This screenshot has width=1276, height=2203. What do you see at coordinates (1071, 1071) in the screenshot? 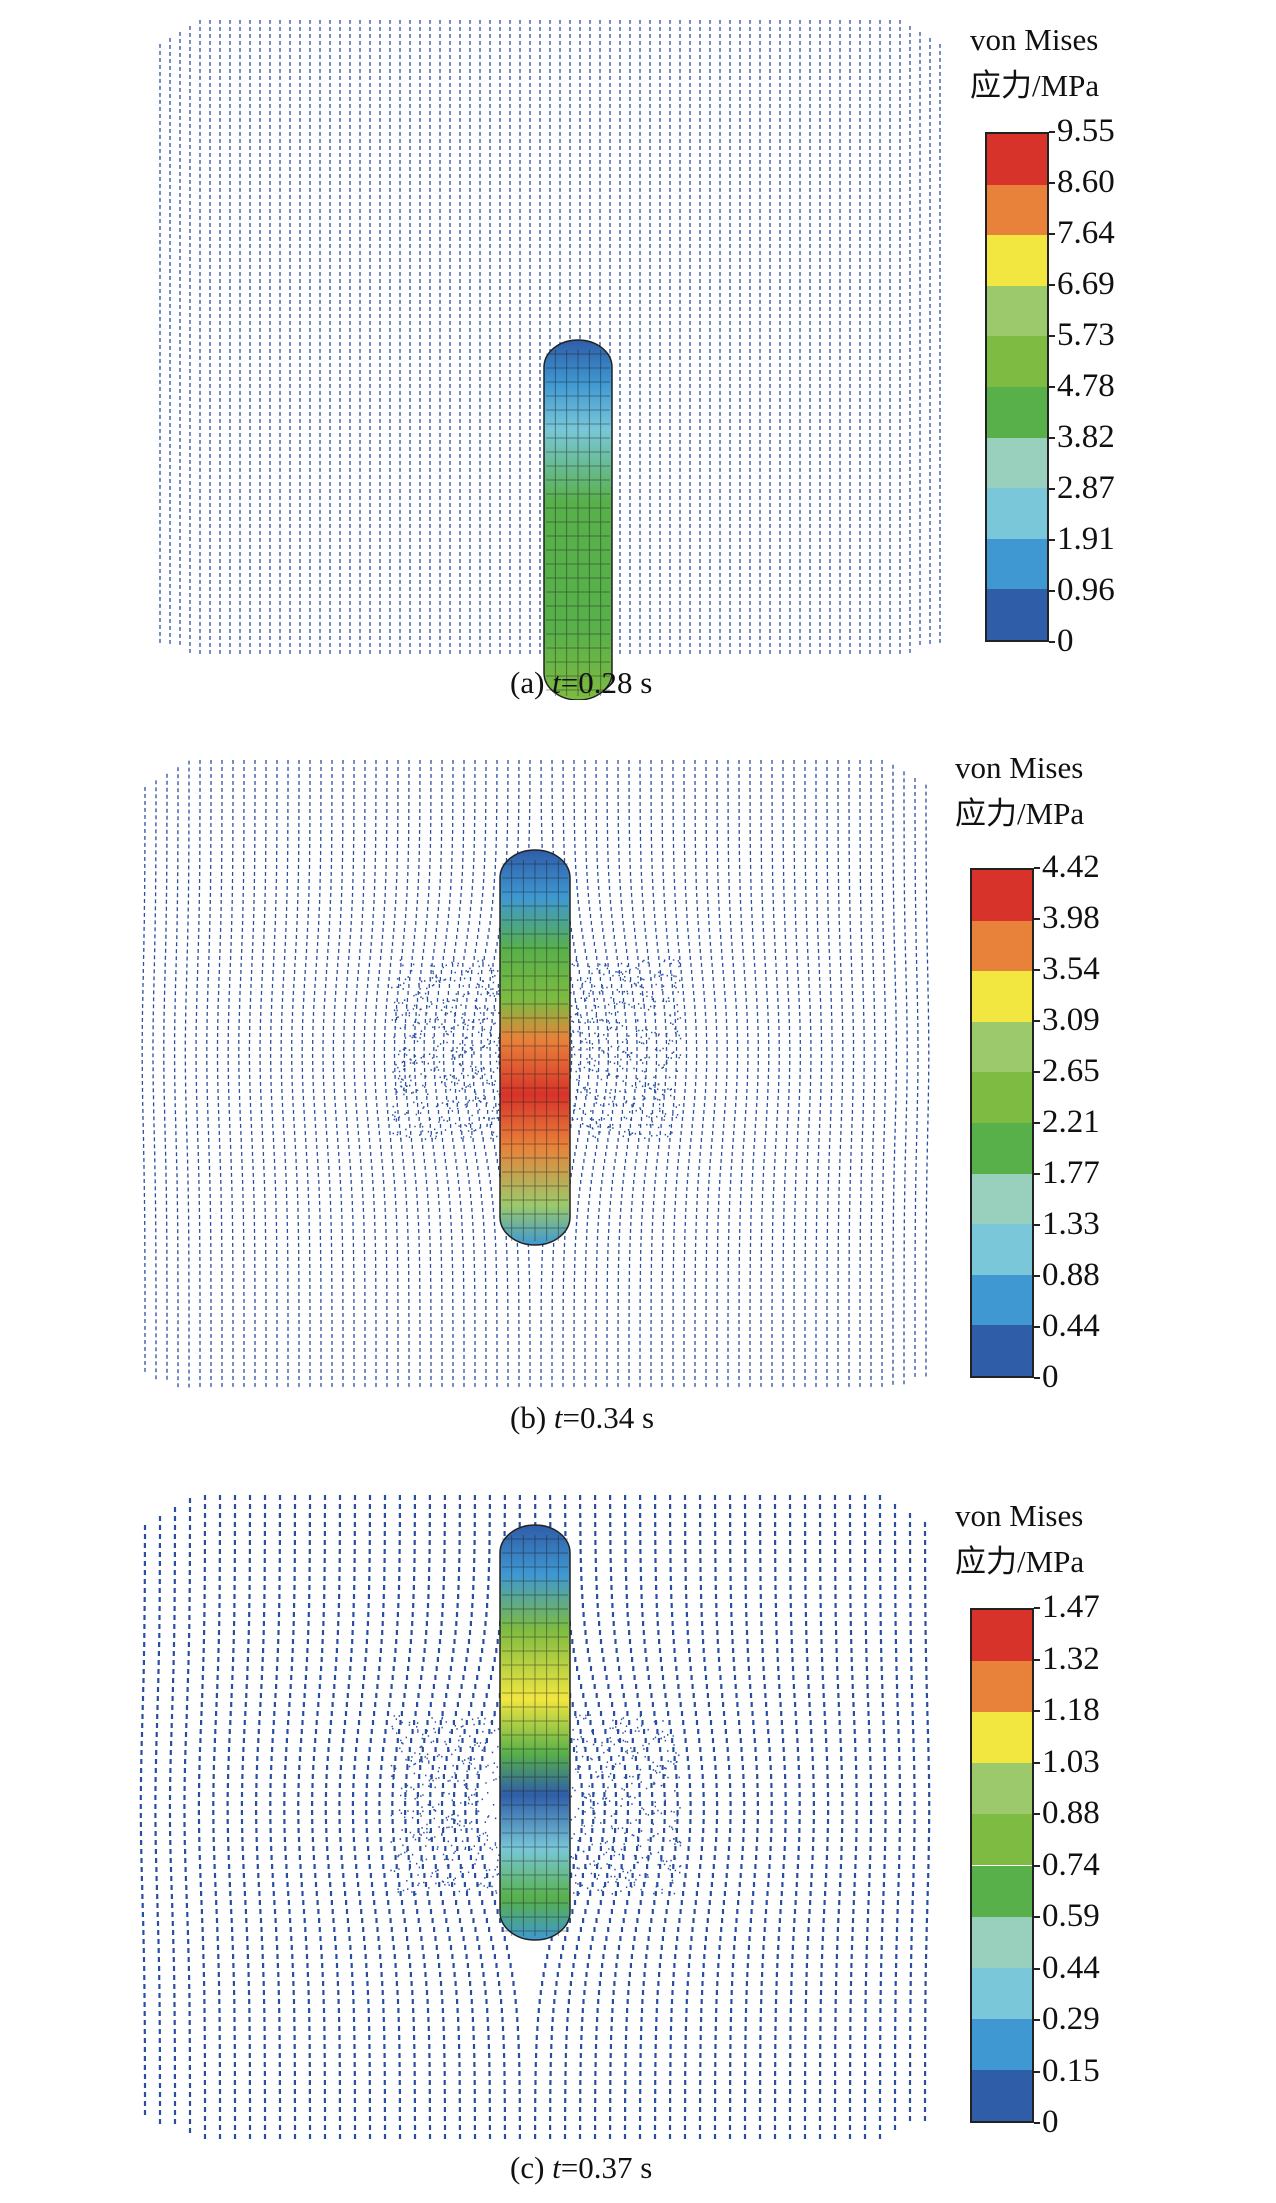
I see `colorbar-tick-label: 2.65` at bounding box center [1071, 1071].